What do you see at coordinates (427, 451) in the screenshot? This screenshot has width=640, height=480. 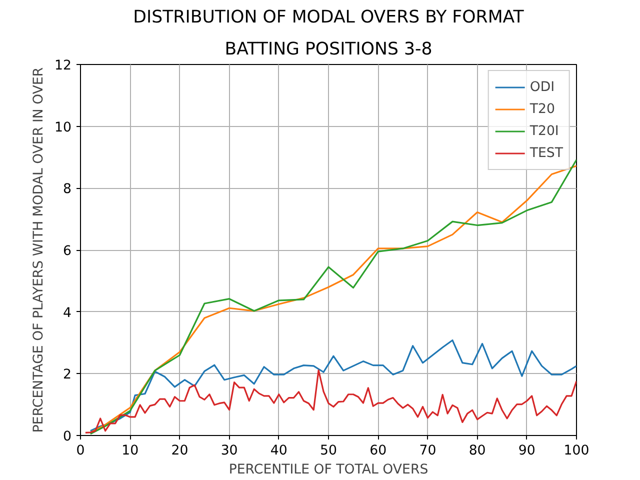 I see `x-tick-label: 70` at bounding box center [427, 451].